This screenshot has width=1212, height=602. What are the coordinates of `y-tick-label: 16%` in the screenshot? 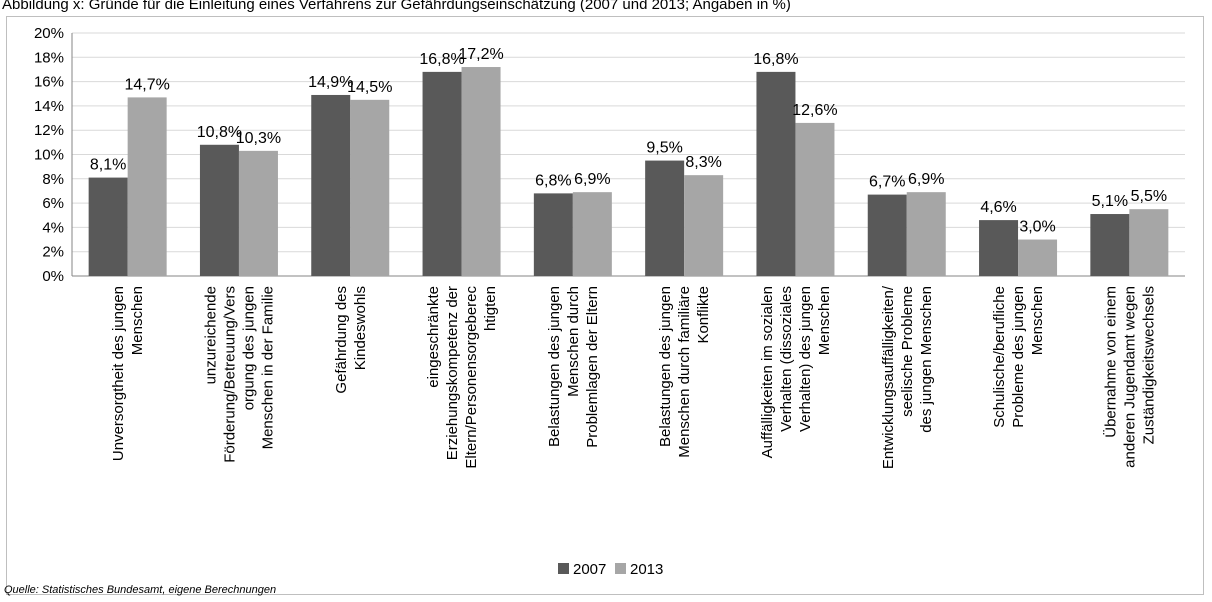 It's located at (49, 82).